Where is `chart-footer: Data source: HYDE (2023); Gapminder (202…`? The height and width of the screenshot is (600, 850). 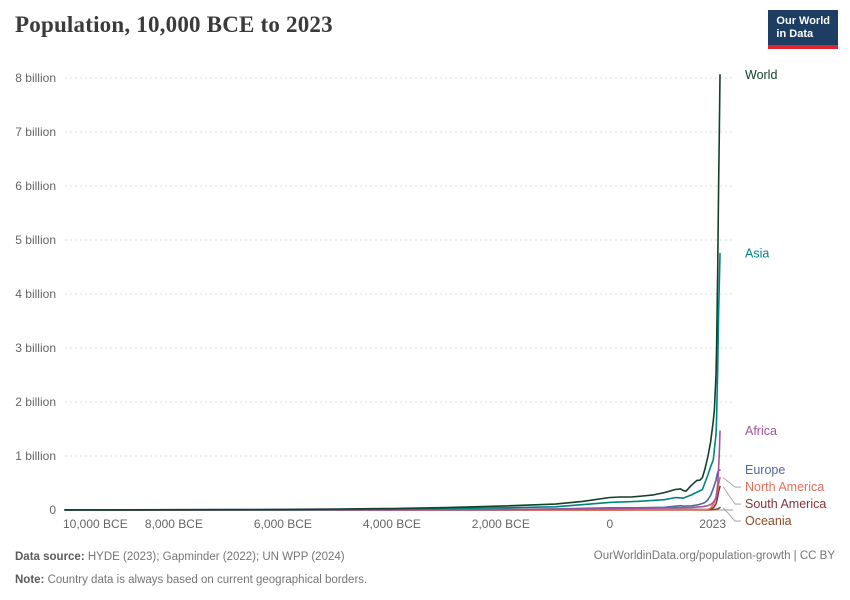 chart-footer: Data source: HYDE (2023); Gapminder (202… is located at coordinates (425, 569).